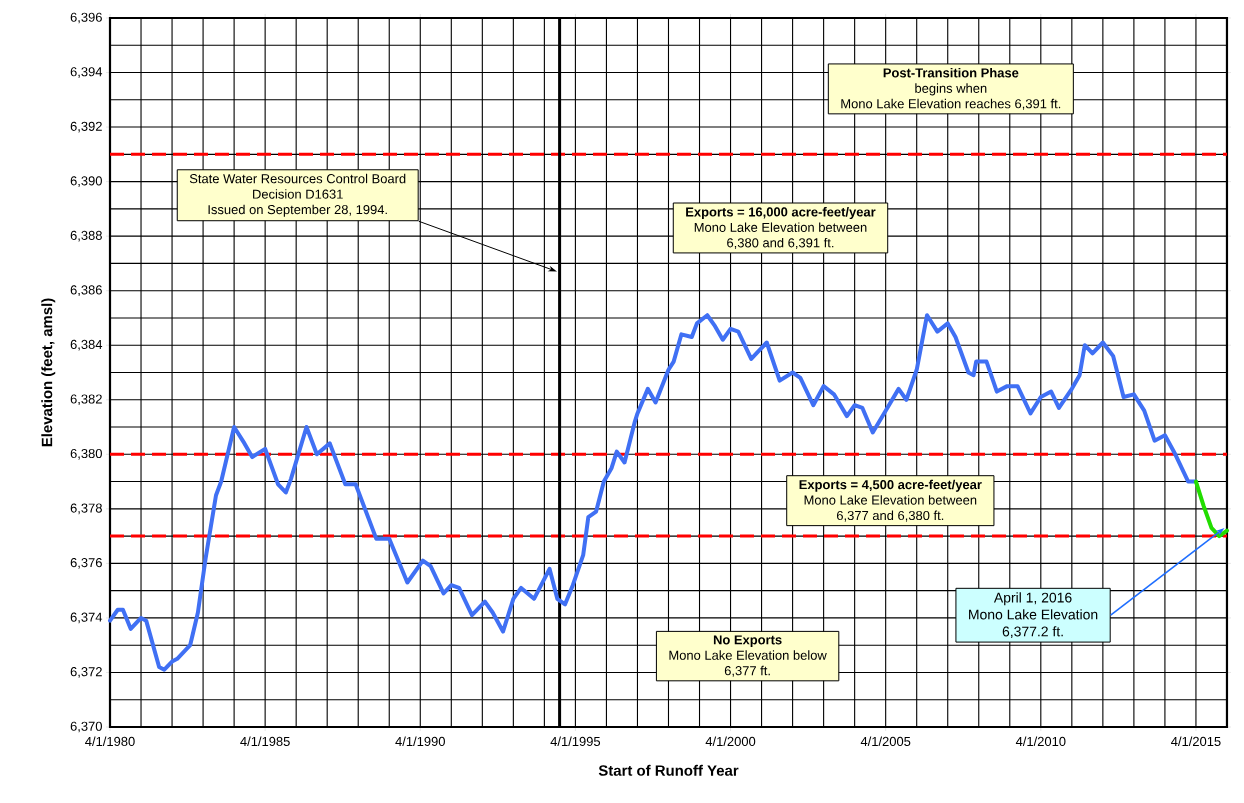 This screenshot has height=803, width=1244. What do you see at coordinates (86, 727) in the screenshot?
I see `y-tick-label: 6,370` at bounding box center [86, 727].